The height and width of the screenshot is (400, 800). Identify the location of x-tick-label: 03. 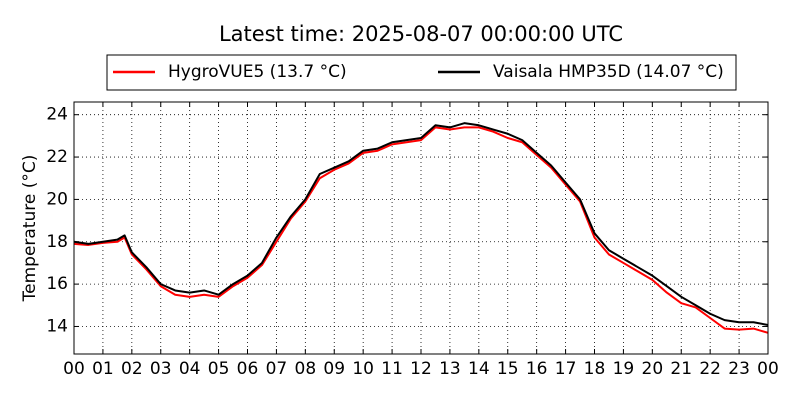
(161, 369).